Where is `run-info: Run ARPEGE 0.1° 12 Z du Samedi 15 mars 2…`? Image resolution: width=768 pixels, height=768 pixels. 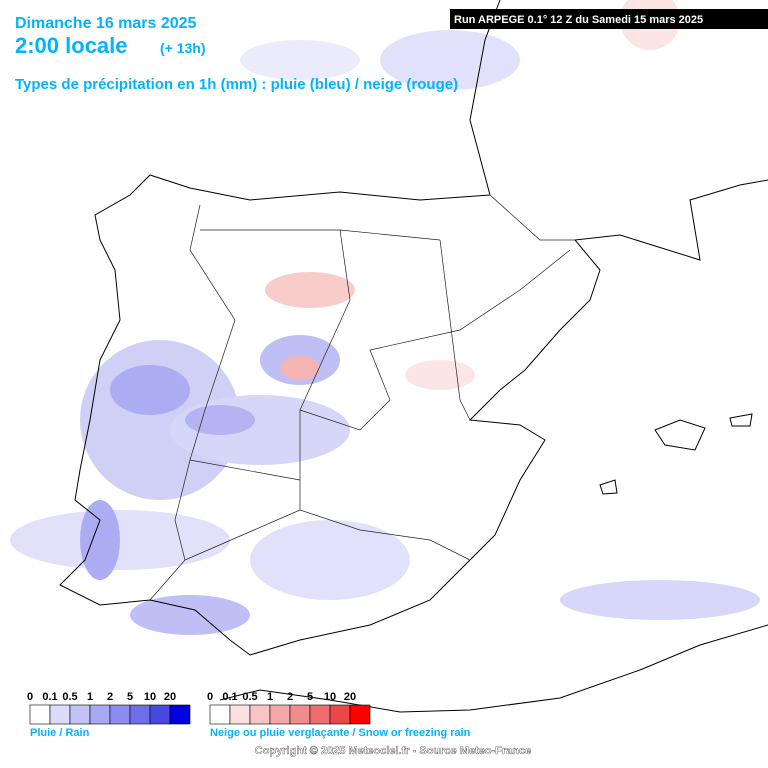 run-info: Run ARPEGE 0.1° 12 Z du Samedi 15 mars 2… is located at coordinates (578, 20).